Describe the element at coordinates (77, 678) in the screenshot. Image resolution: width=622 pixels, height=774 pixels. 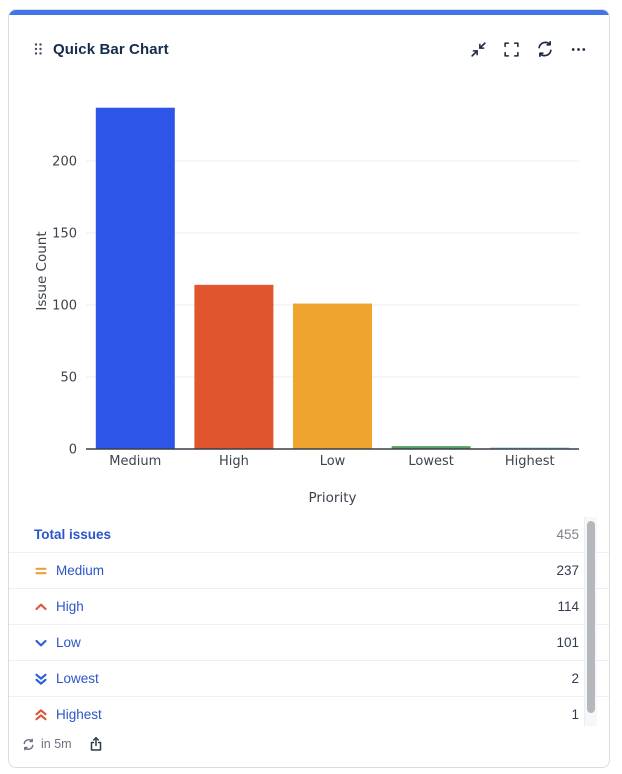
I see `priority-link: Lowest` at that location.